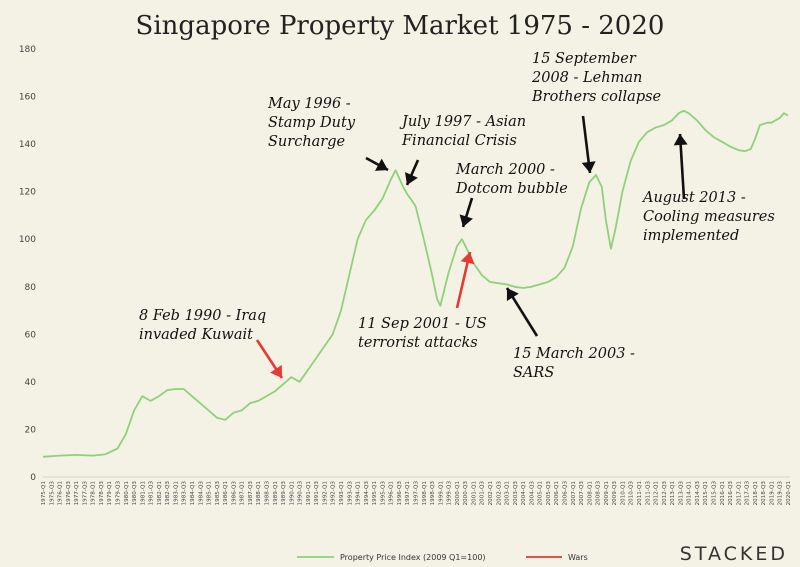 Image resolution: width=800 pixels, height=567 pixels. I want to click on annotation-text: invaded Kuwait, so click(196, 335).